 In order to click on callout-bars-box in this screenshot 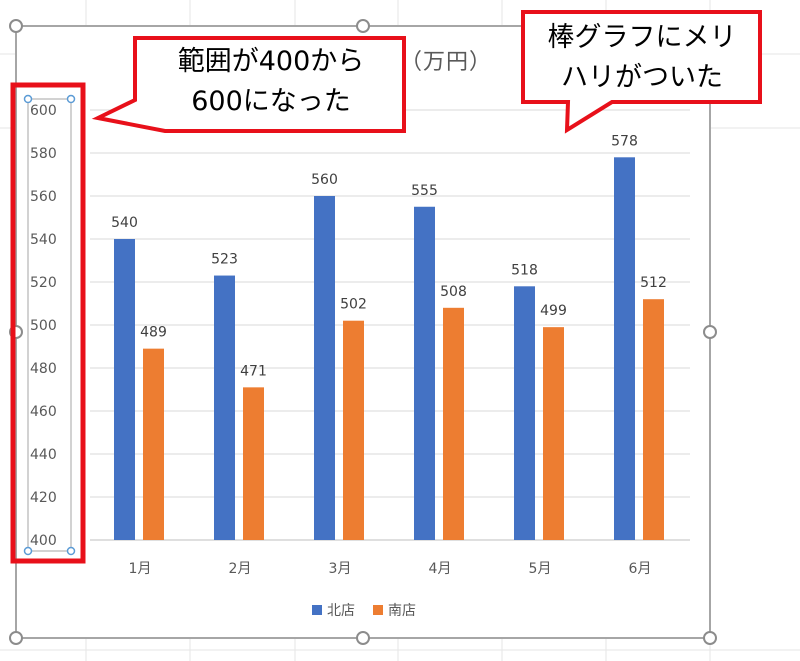, I will do `click(641, 72)`.